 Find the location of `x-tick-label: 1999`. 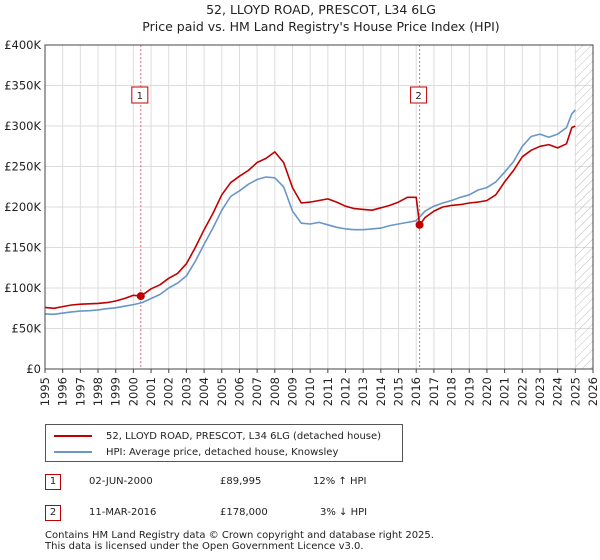

x-tick-label: 1999 is located at coordinates (116, 391).